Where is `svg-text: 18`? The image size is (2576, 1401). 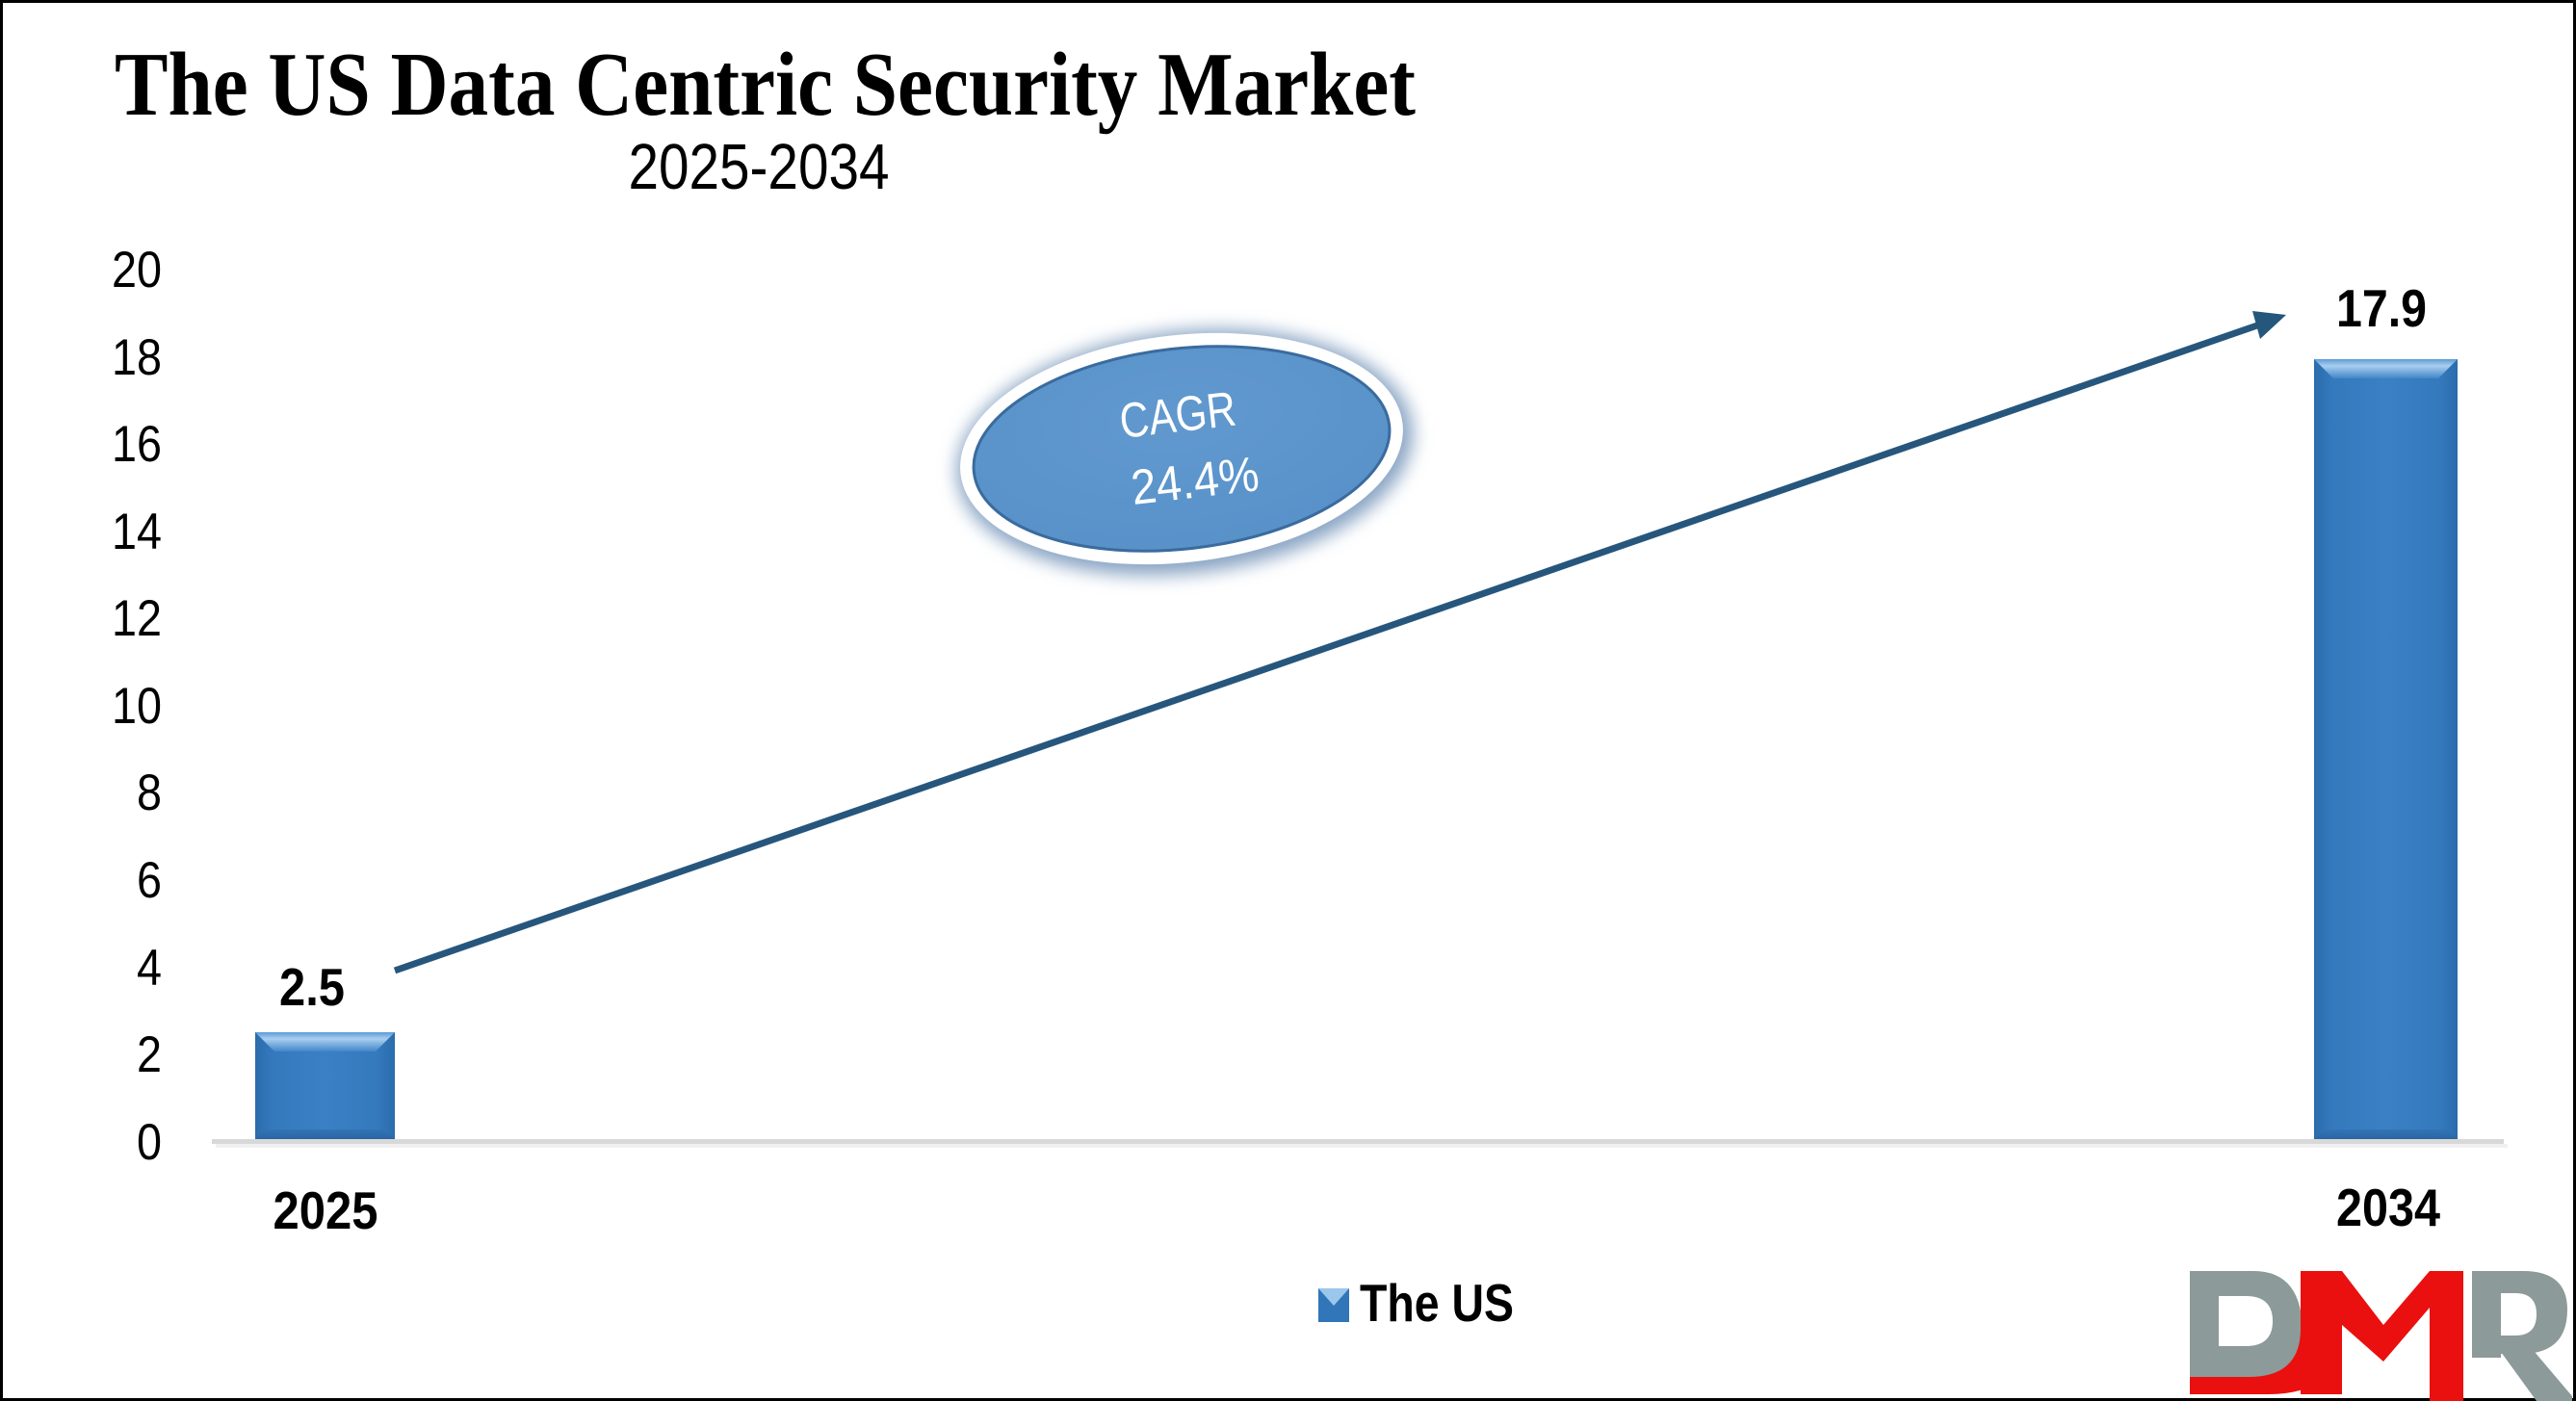 svg-text: 18 is located at coordinates (137, 358).